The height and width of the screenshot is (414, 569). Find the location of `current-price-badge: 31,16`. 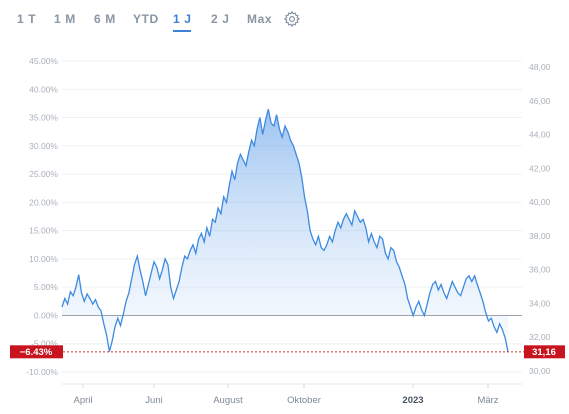

current-price-badge: 31,16 is located at coordinates (544, 352).